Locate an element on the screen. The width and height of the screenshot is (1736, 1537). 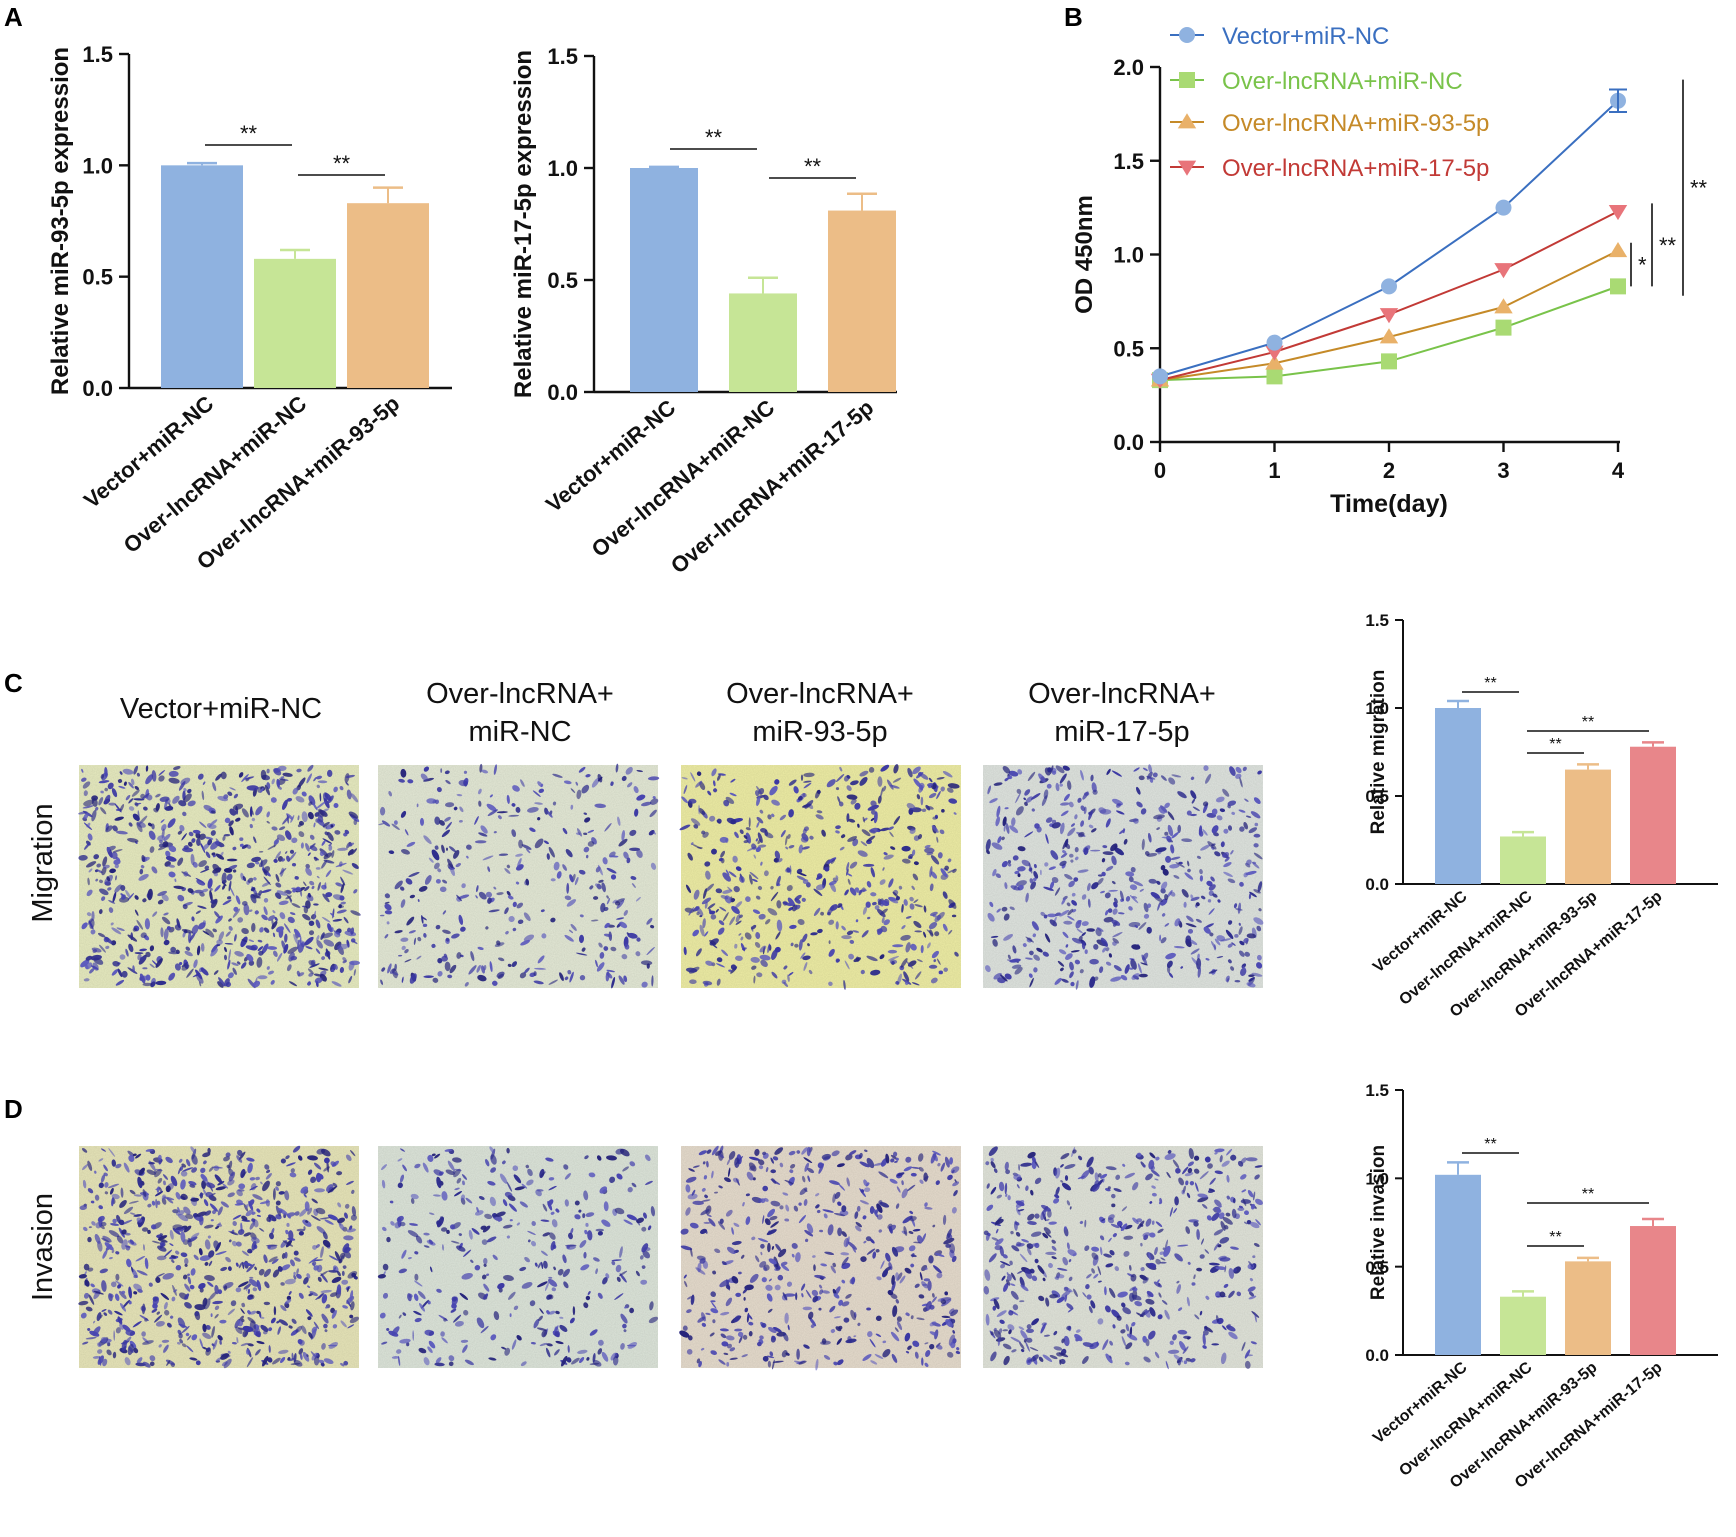
marker-triangle-up is located at coordinates (1389, 336).